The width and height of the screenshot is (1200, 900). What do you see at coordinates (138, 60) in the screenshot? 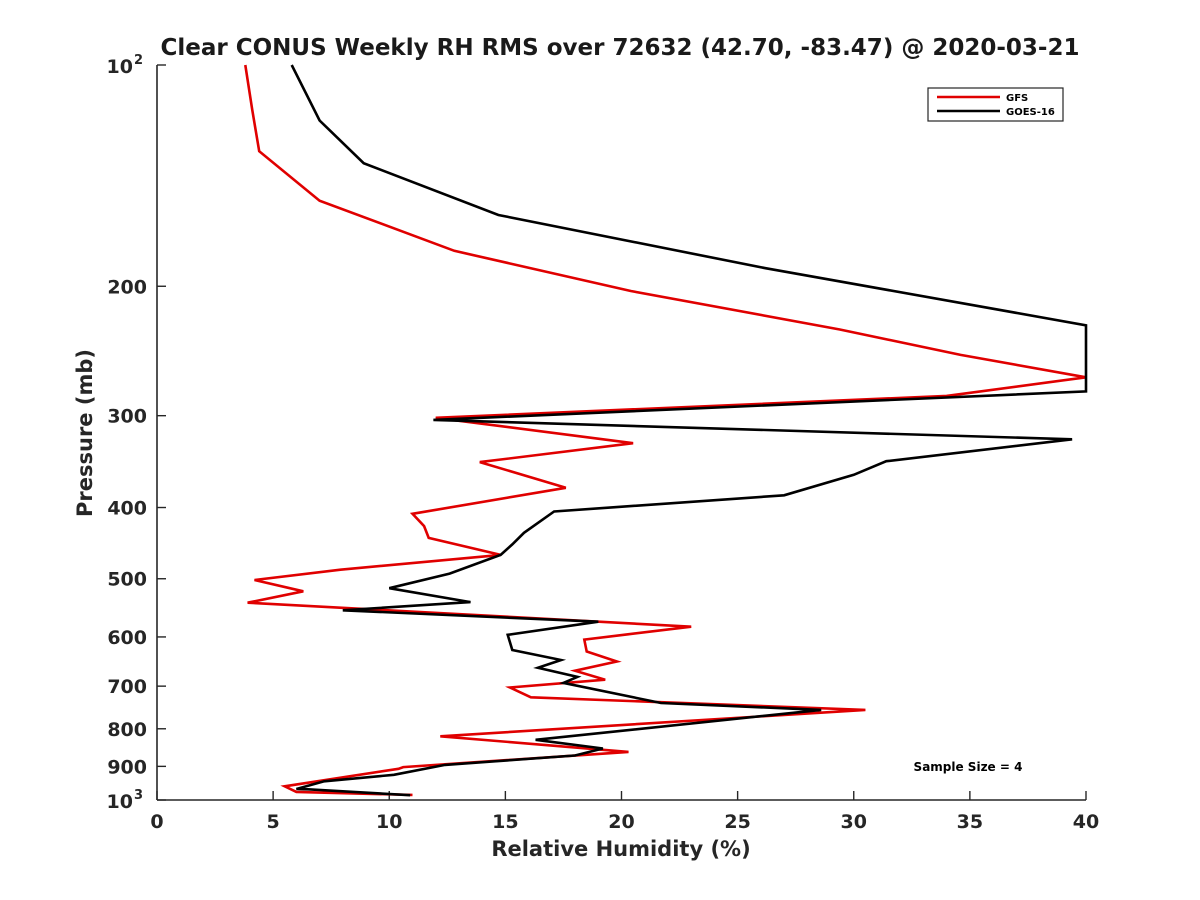
I see `y-tick-exponent: 2` at bounding box center [138, 60].